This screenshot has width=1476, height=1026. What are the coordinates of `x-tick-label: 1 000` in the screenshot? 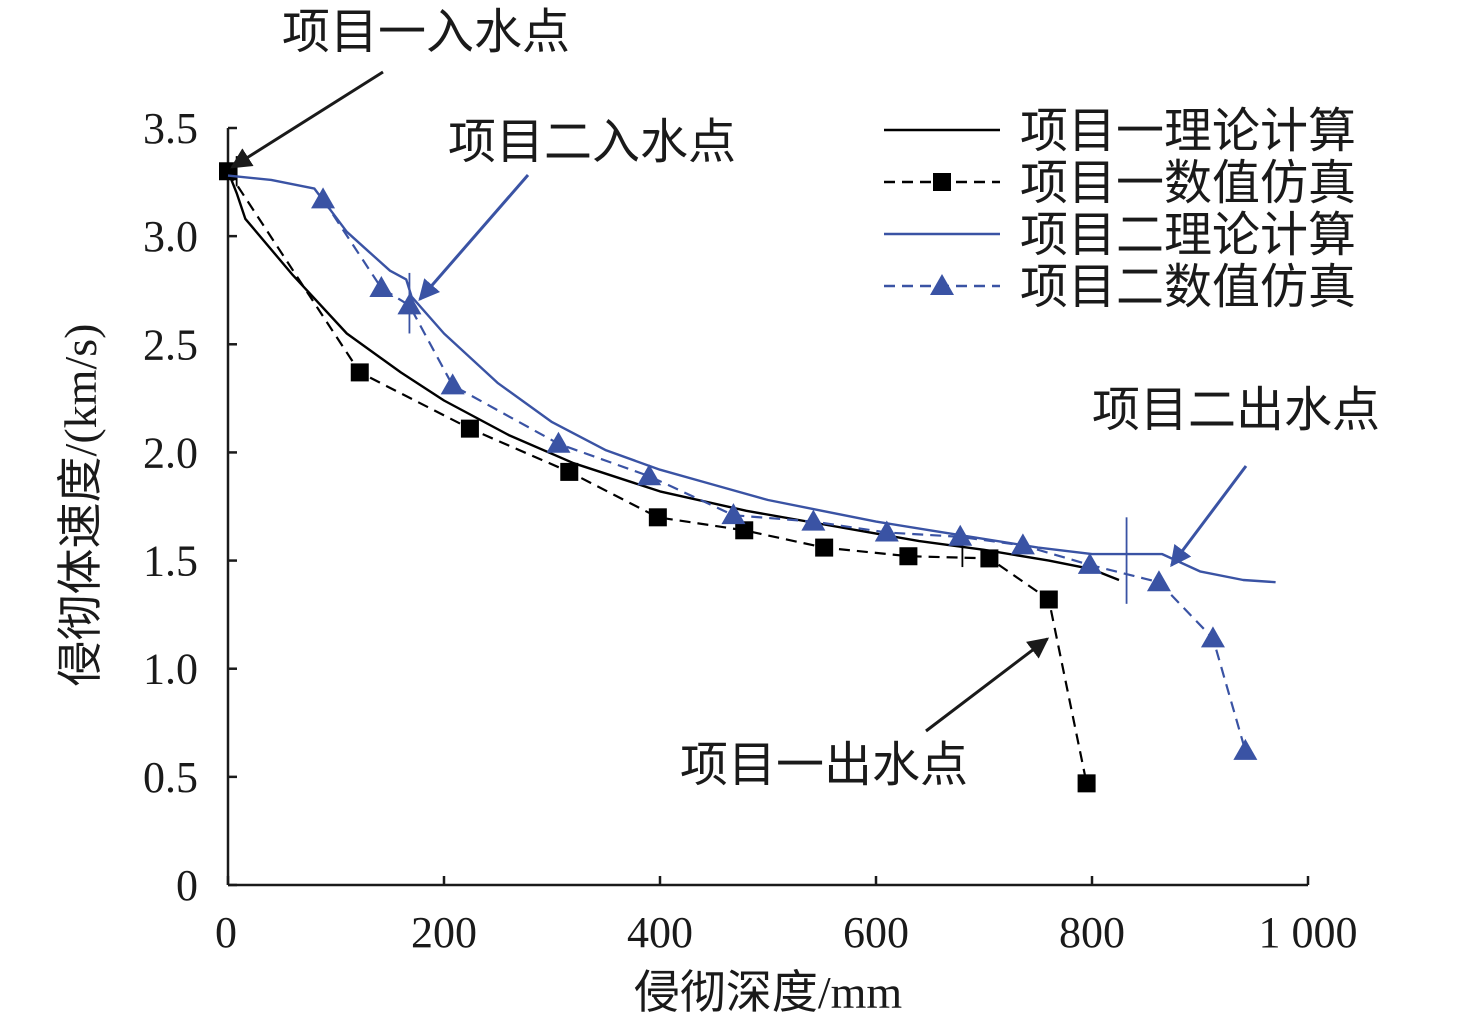 It's located at (1308, 932).